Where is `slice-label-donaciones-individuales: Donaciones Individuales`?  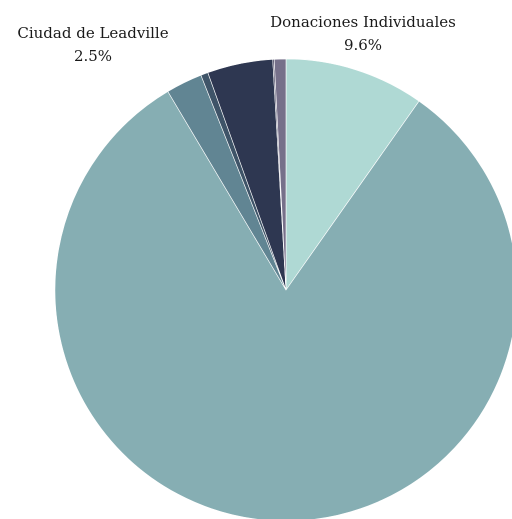
slice-label-donaciones-individuales: Donaciones Individuales is located at coordinates (363, 22).